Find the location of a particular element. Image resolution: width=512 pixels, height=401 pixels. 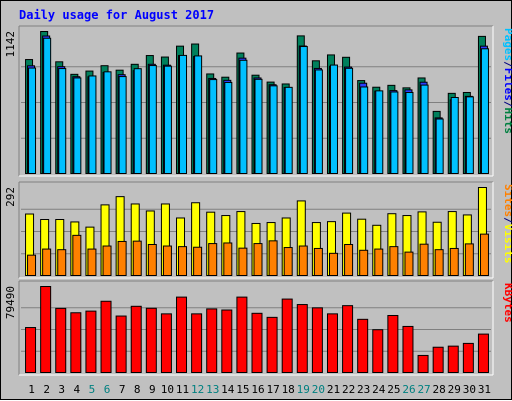

x-tick-label: 20 is located at coordinates (318, 389).